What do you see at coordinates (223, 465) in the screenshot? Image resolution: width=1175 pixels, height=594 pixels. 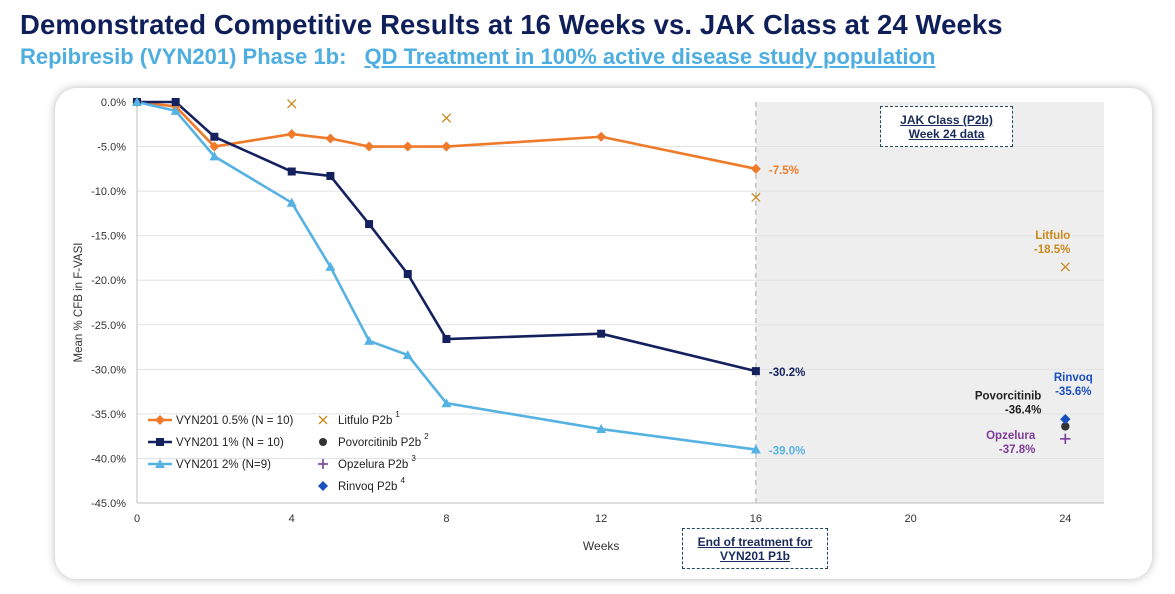 I see `legend-label: VYN201 2% (N=9)` at bounding box center [223, 465].